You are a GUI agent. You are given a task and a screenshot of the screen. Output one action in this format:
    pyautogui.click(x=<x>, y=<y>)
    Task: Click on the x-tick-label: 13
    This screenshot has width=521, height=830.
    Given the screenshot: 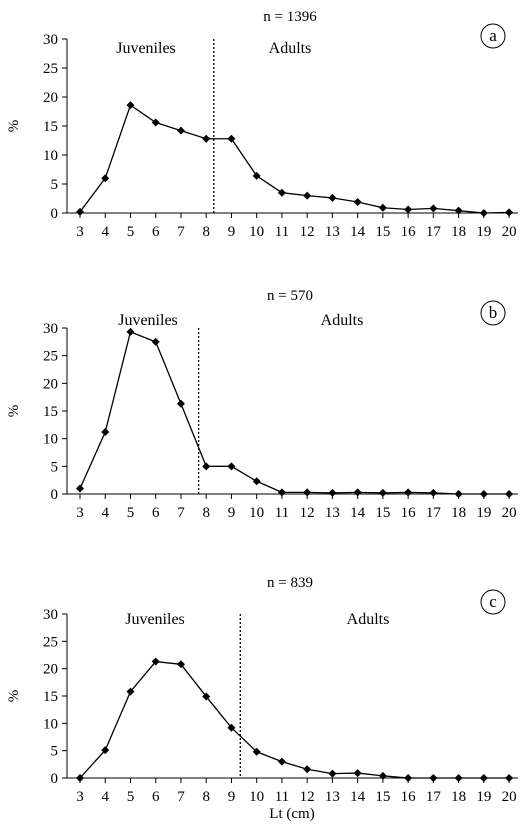 What is the action you would take?
    pyautogui.click(x=332, y=232)
    